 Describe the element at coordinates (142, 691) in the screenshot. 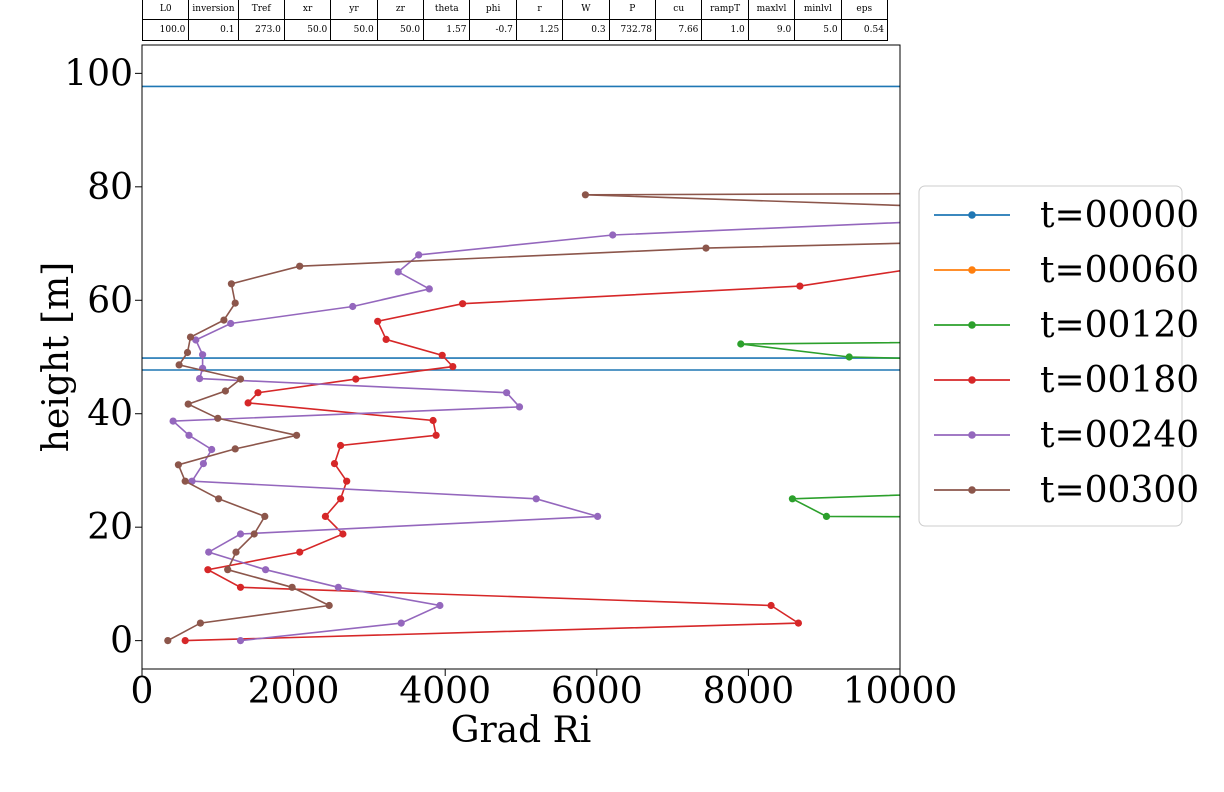

I see `x-tick-label: 0` at that location.